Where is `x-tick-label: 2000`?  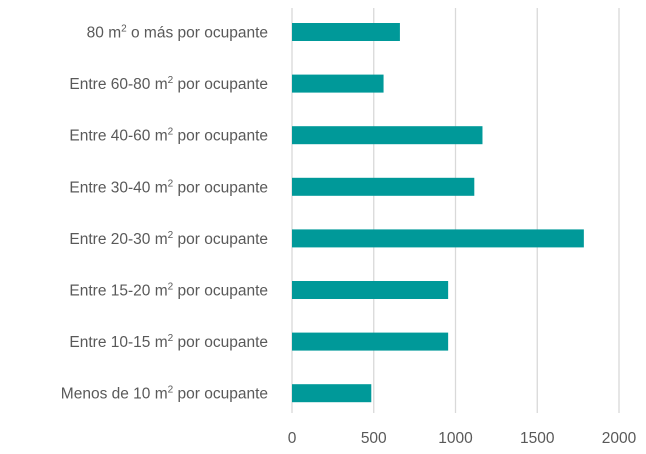
x-tick-label: 2000 is located at coordinates (619, 438).